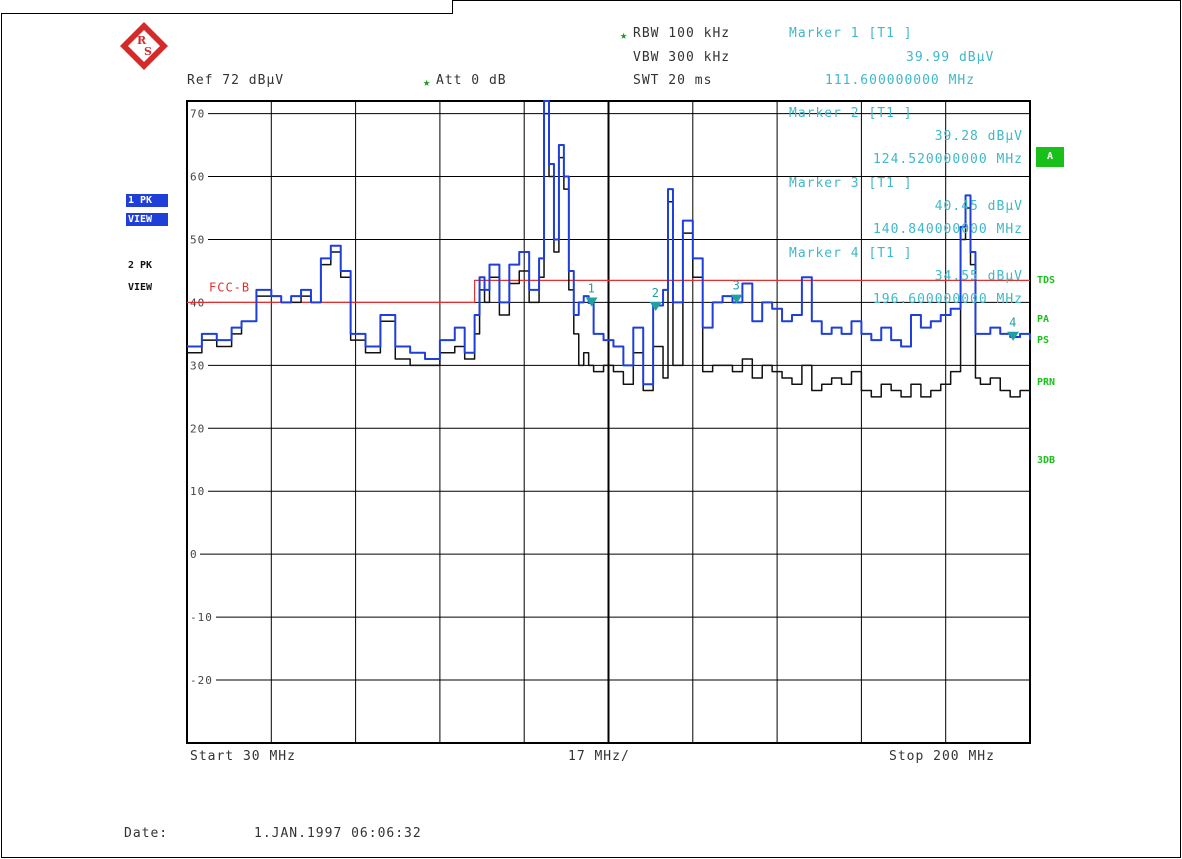 Image resolution: width=1182 pixels, height=859 pixels. I want to click on marker-3-triangle, so click(736, 299).